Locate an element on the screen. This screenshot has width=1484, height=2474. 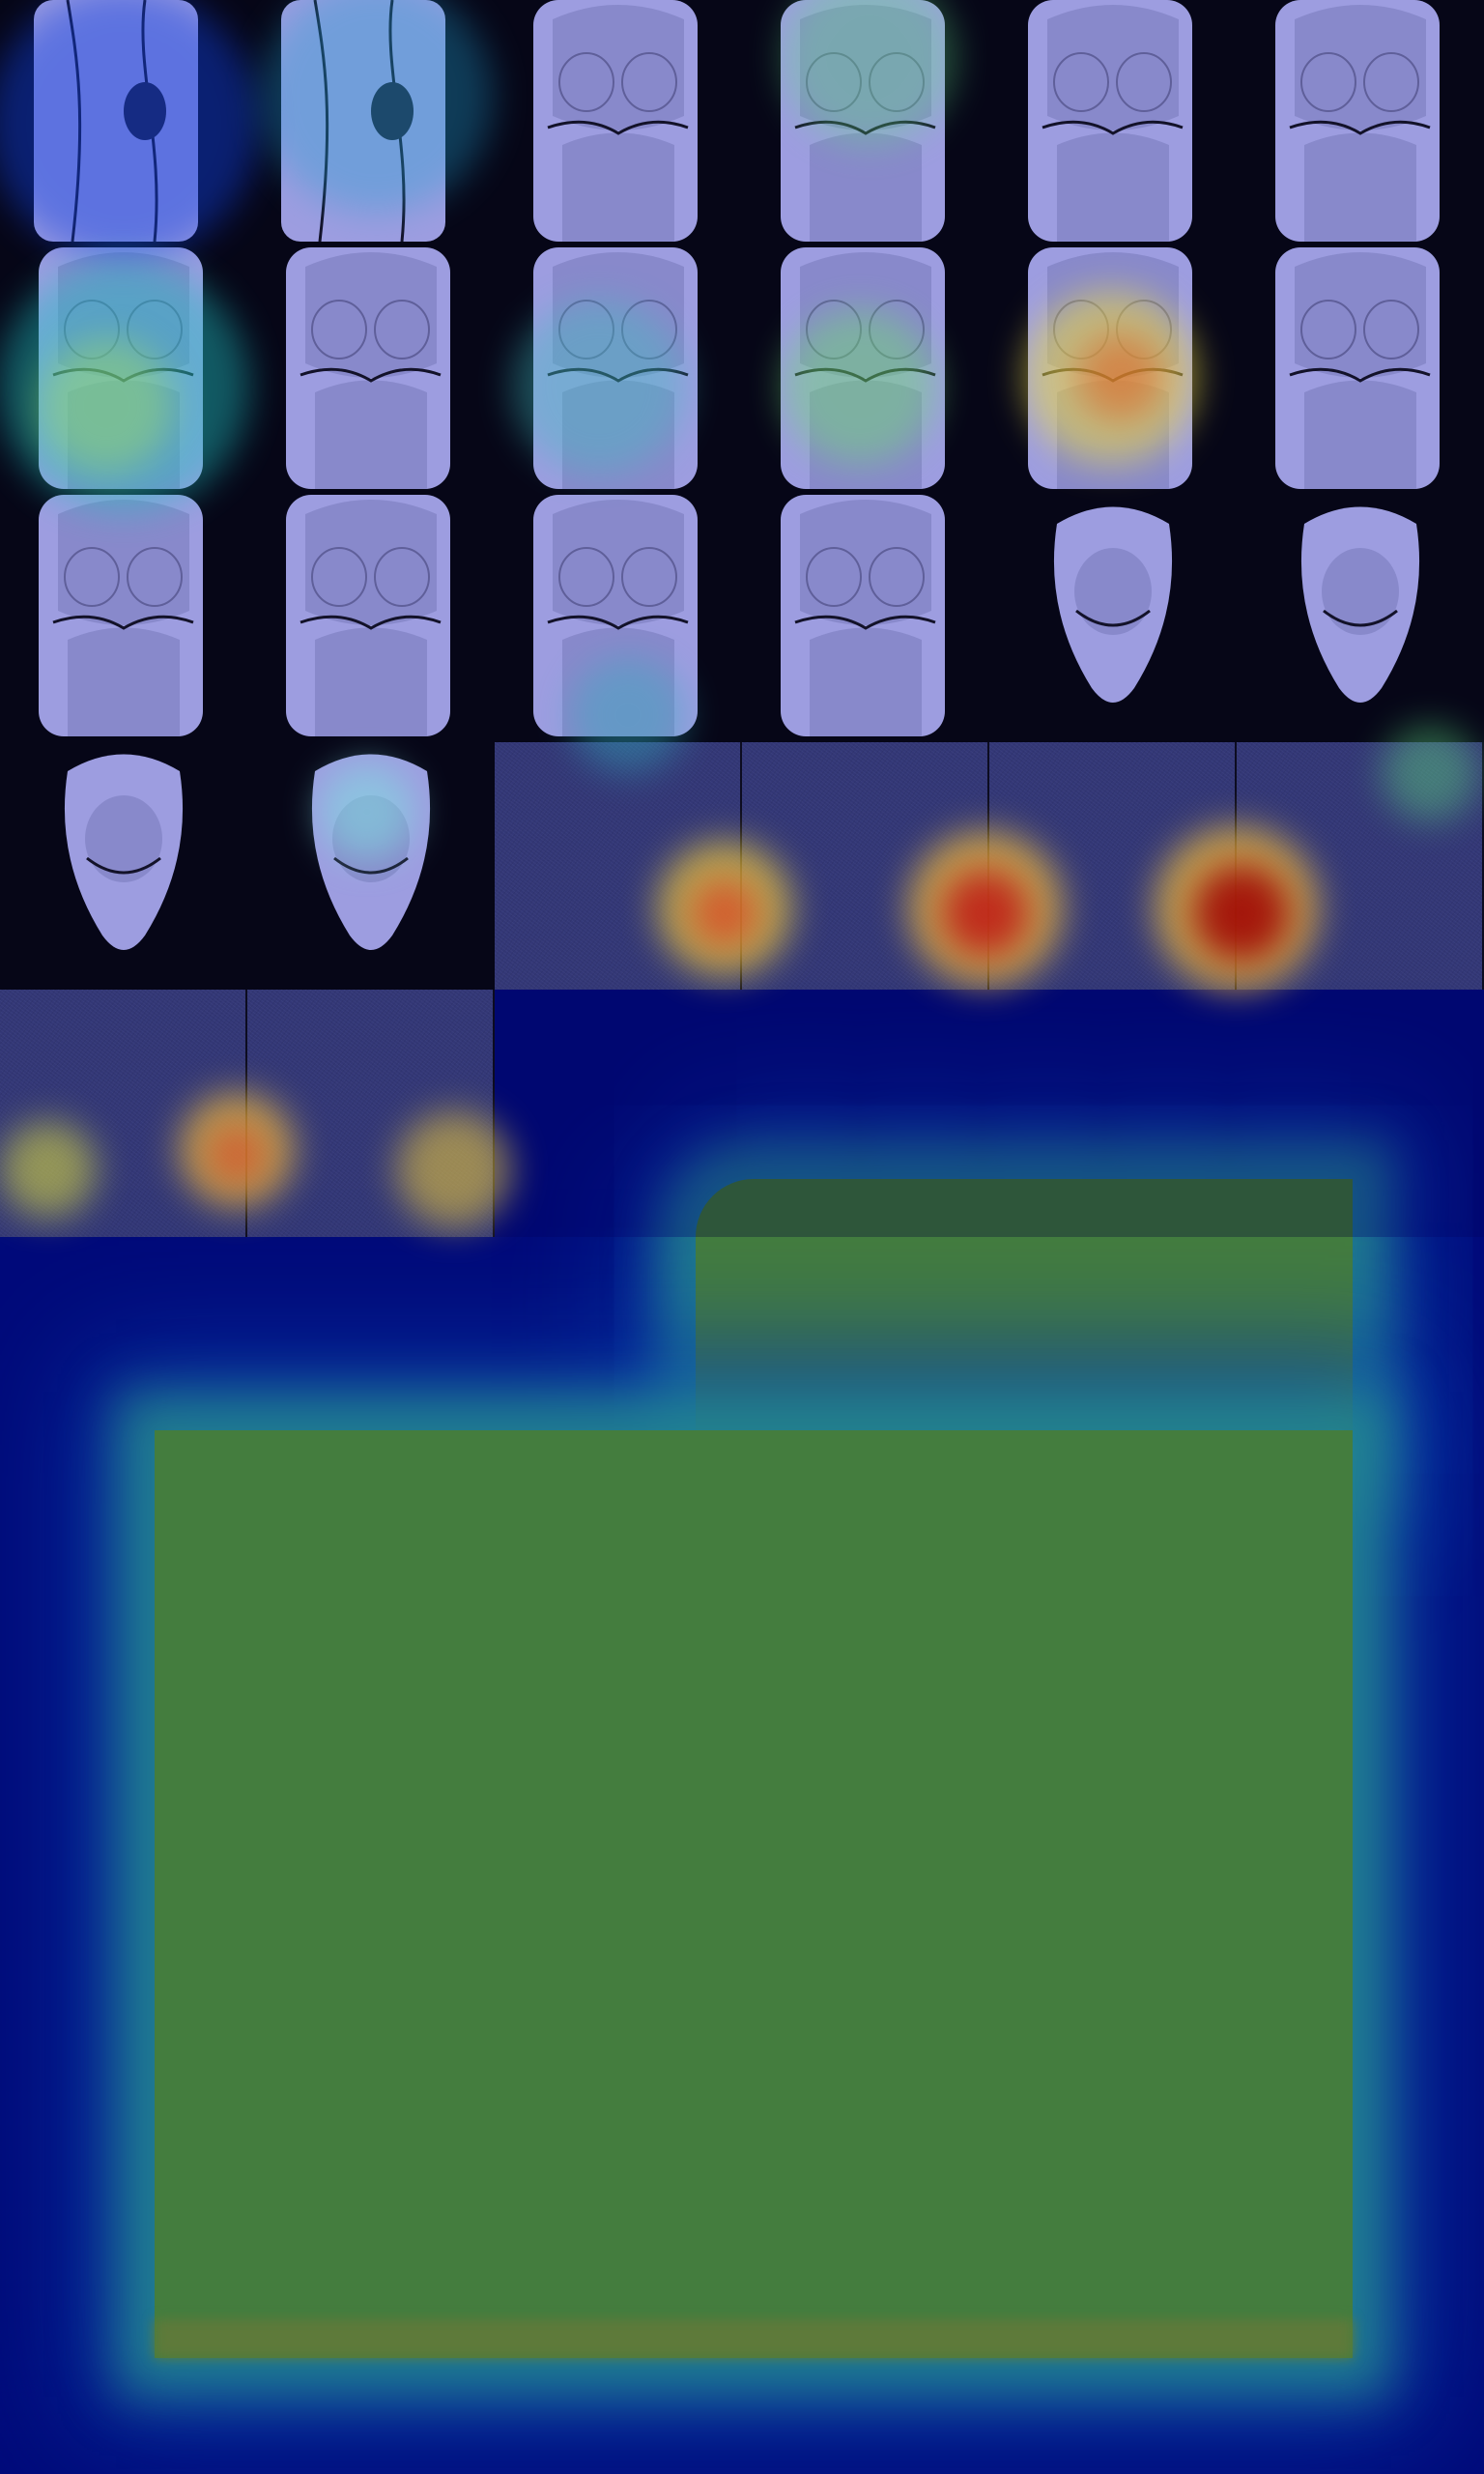
empty-grid-area-upper is located at coordinates (1024, 1324).